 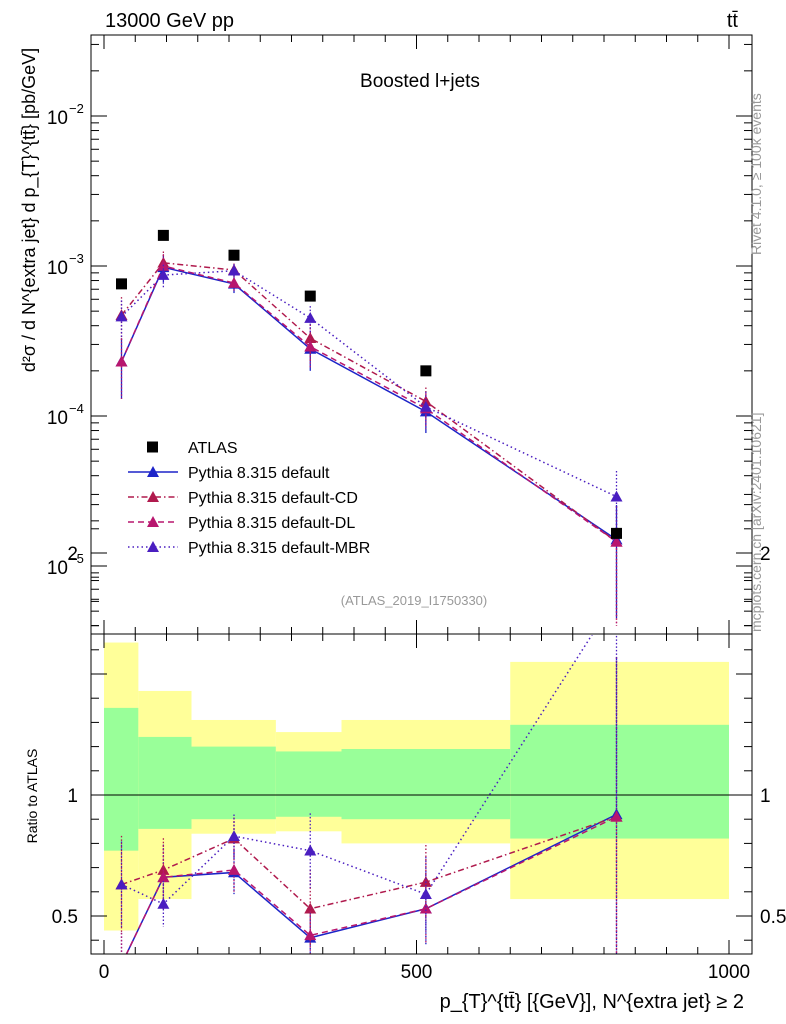 What do you see at coordinates (76, 258) in the screenshot?
I see `y-tick-exponent: −3` at bounding box center [76, 258].